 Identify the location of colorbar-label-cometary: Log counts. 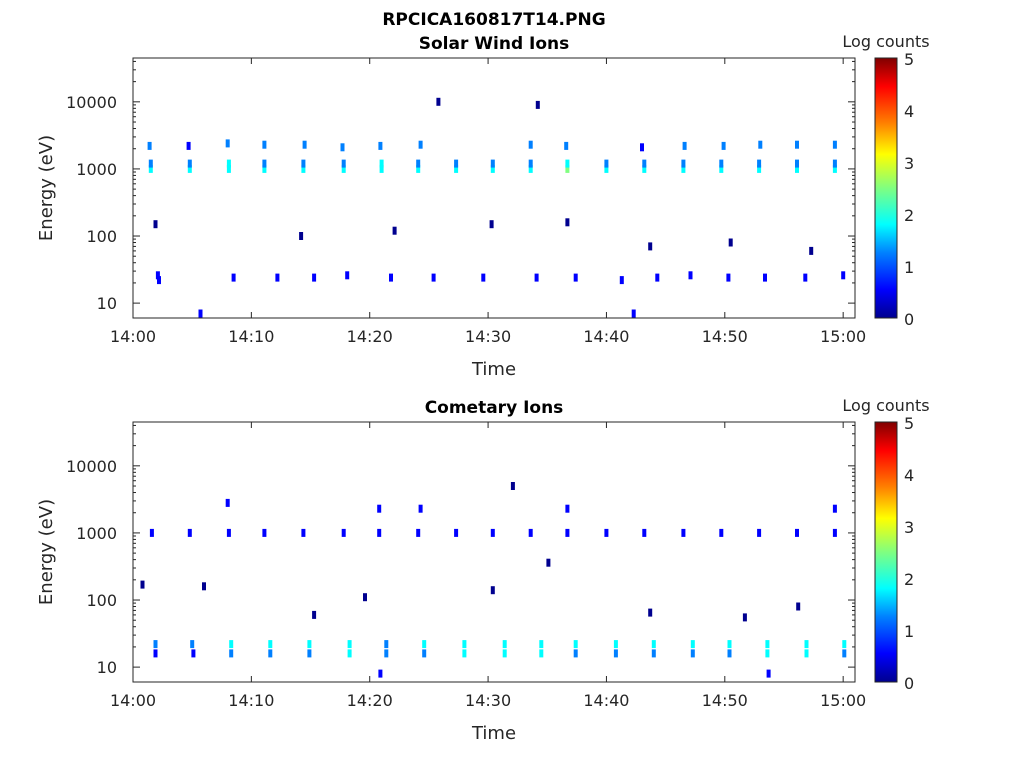
(885, 405).